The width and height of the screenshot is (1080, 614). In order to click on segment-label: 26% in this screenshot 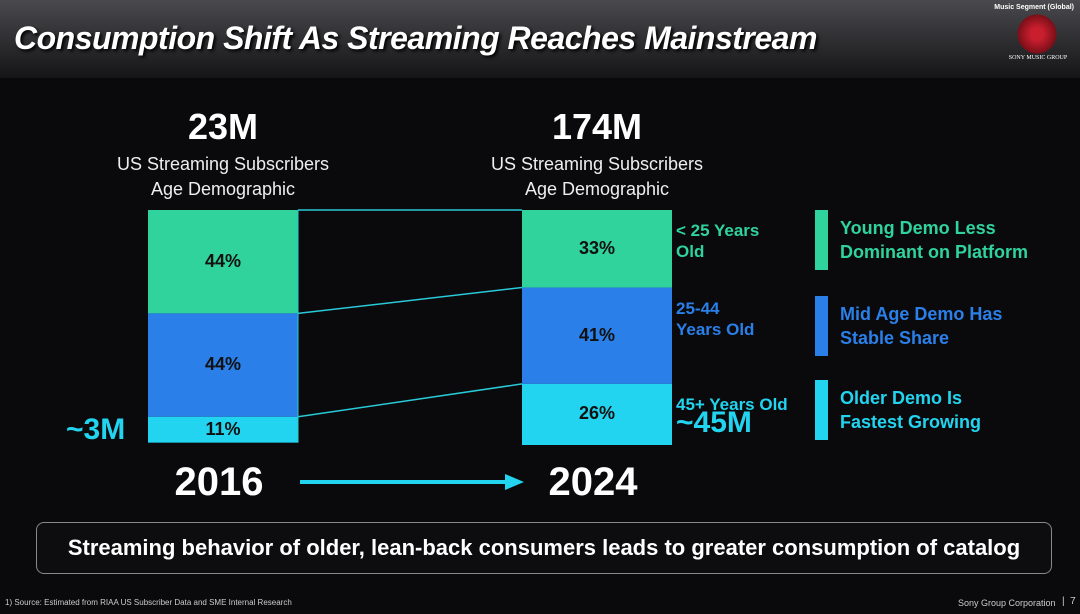, I will do `click(597, 413)`.